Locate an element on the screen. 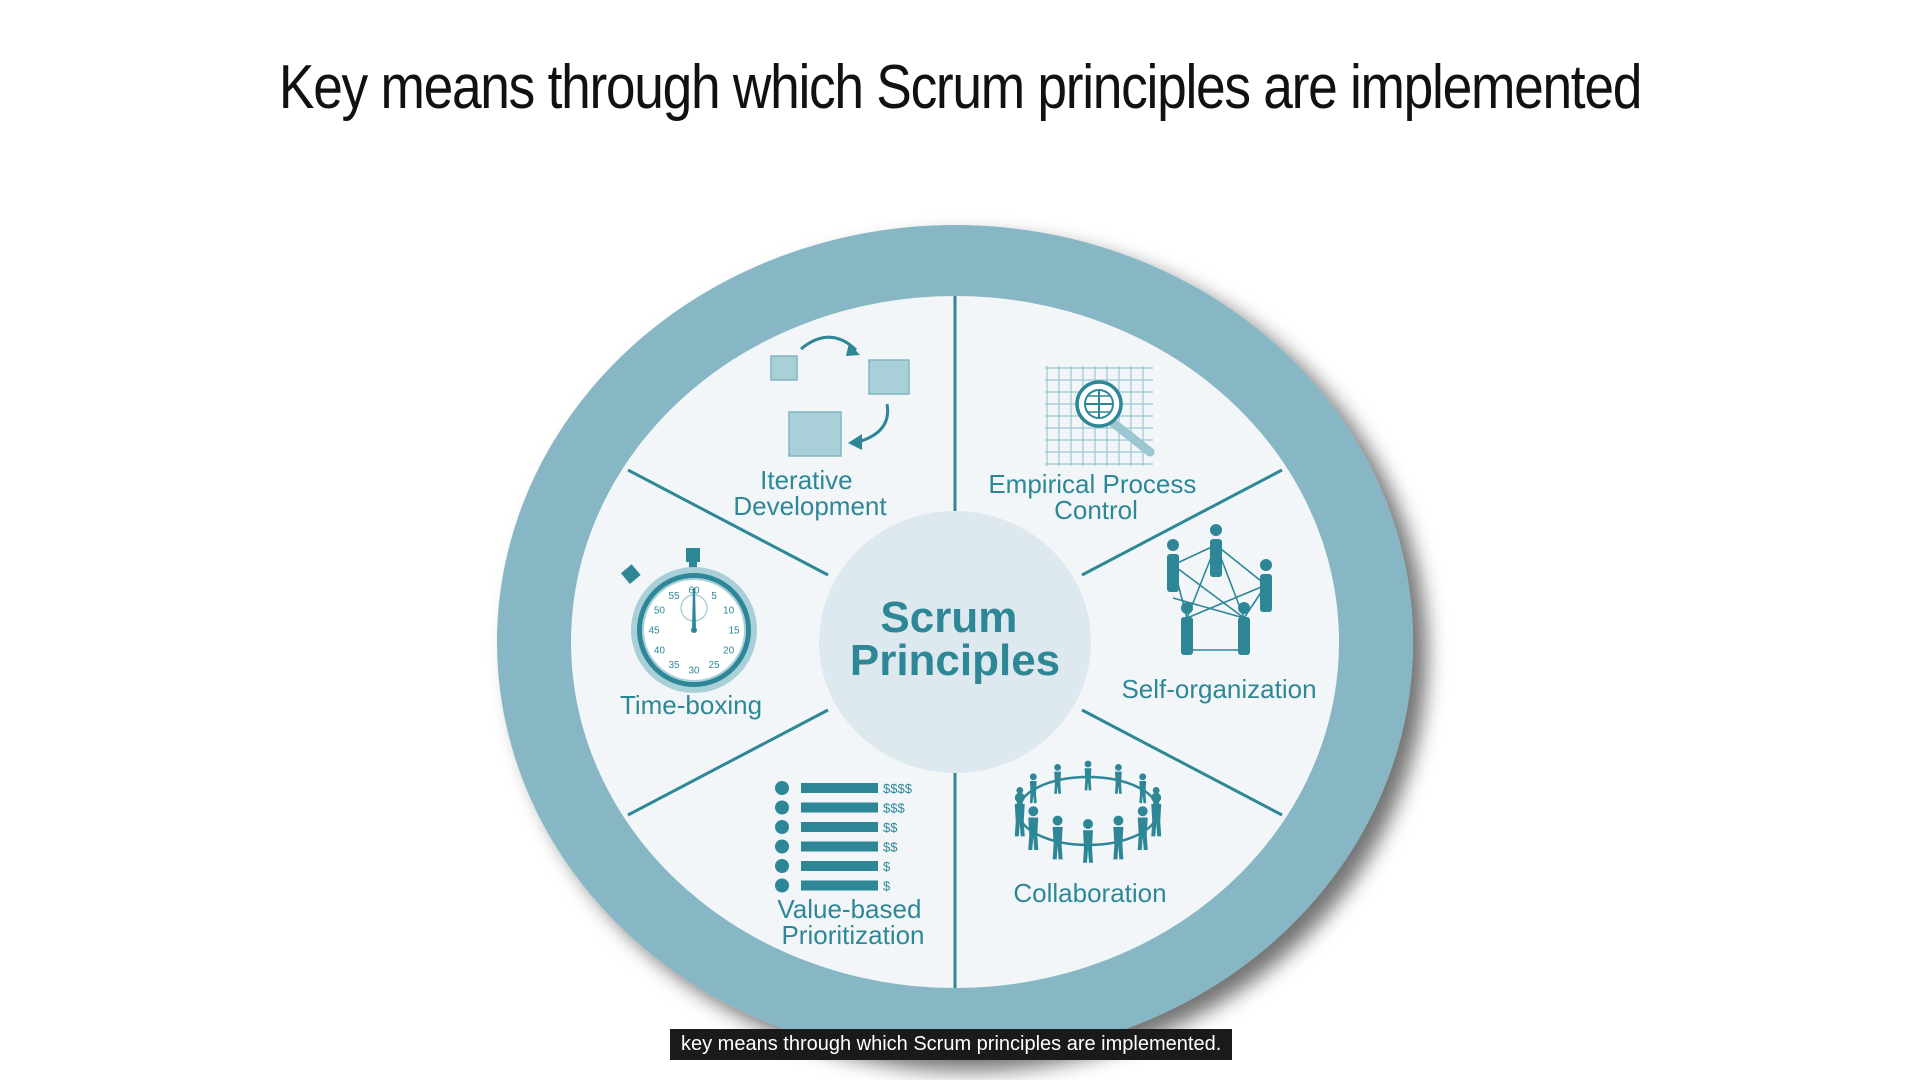  center-label: Scrum Principles is located at coordinates (955, 639).